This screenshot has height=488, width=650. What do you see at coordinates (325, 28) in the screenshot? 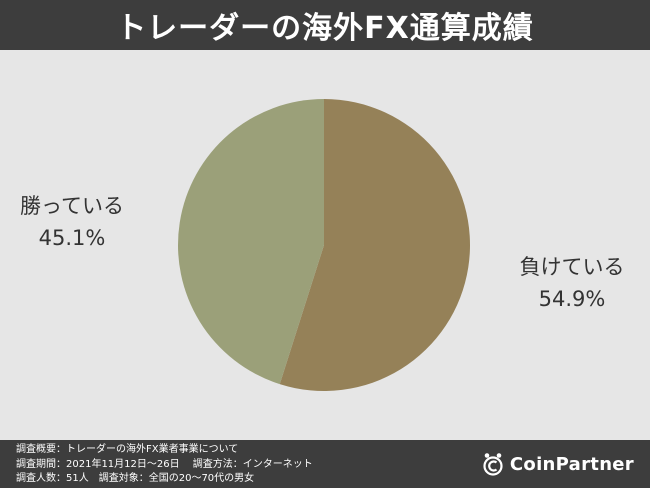
I see `chart-title: トレーダーの海外FX通算成績` at bounding box center [325, 28].